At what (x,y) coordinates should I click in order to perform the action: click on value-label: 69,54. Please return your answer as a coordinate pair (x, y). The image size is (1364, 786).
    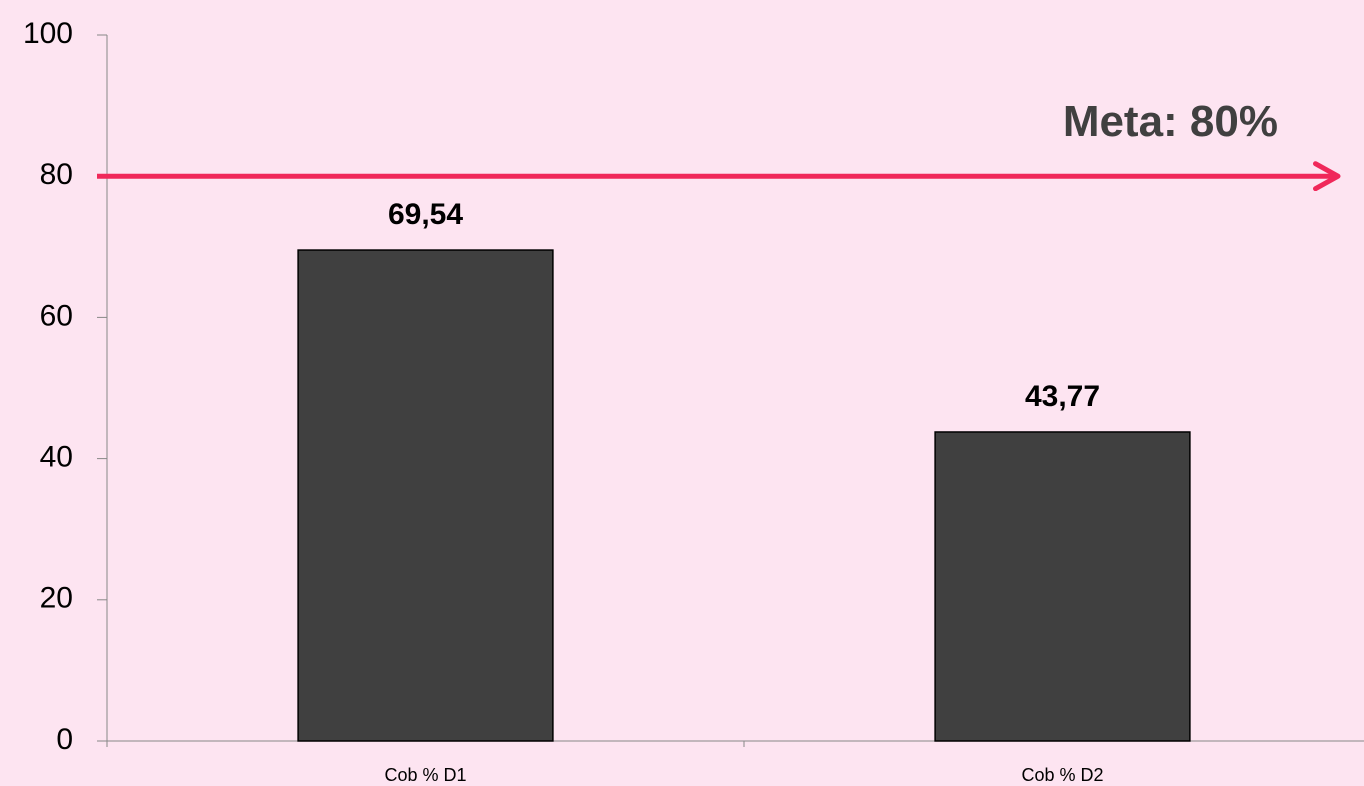
    Looking at the image, I should click on (425, 214).